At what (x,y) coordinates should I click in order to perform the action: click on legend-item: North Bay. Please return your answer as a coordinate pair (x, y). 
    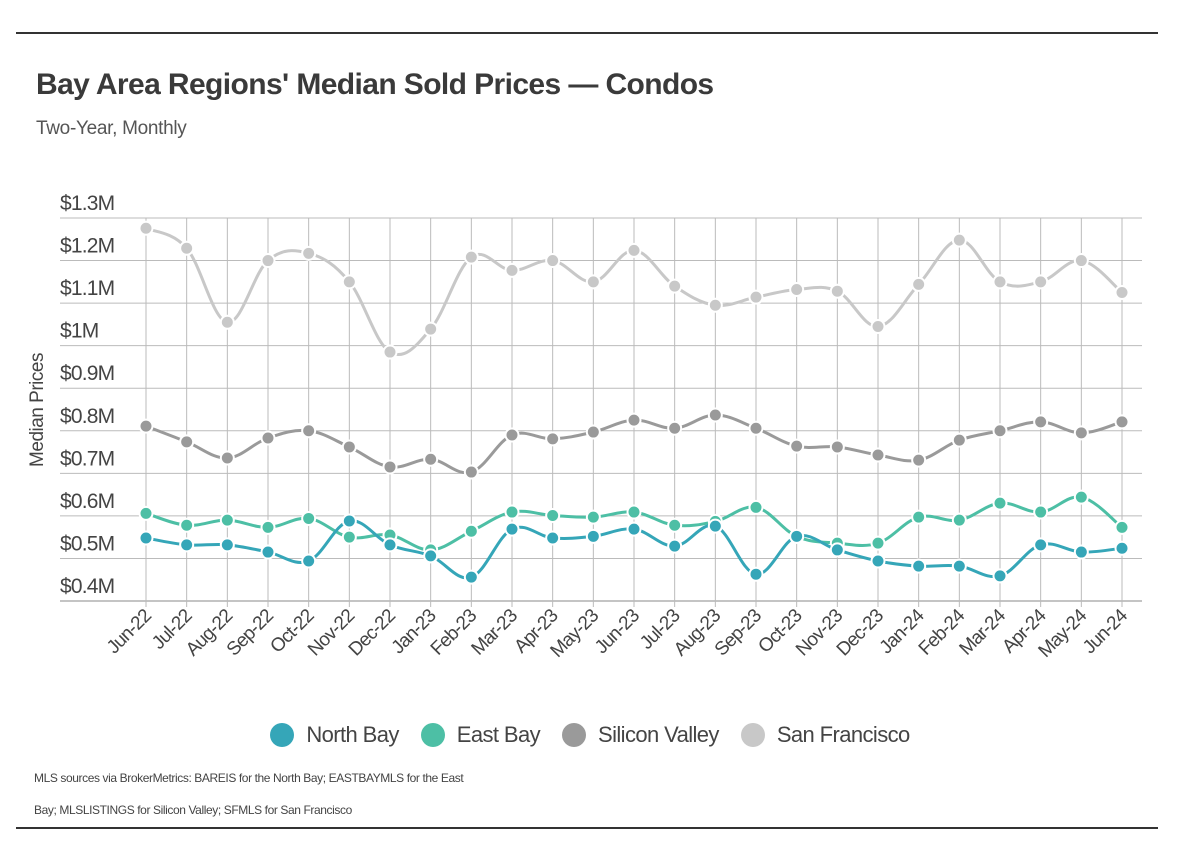
    Looking at the image, I should click on (334, 735).